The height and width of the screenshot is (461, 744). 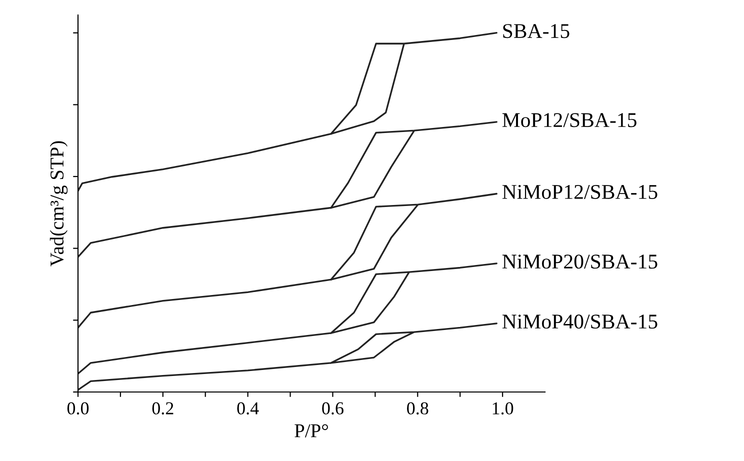 I want to click on y-axis-title: Vad(cm³/g STP), so click(x=59, y=203).